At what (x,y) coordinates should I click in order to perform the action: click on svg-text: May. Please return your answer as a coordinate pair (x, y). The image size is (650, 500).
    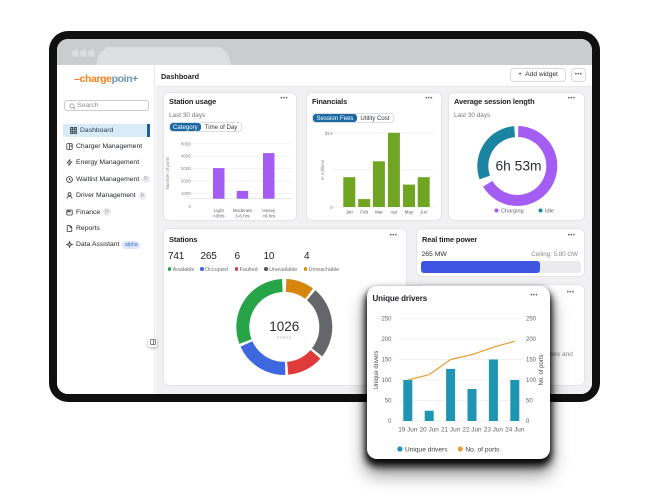
    Looking at the image, I should click on (408, 211).